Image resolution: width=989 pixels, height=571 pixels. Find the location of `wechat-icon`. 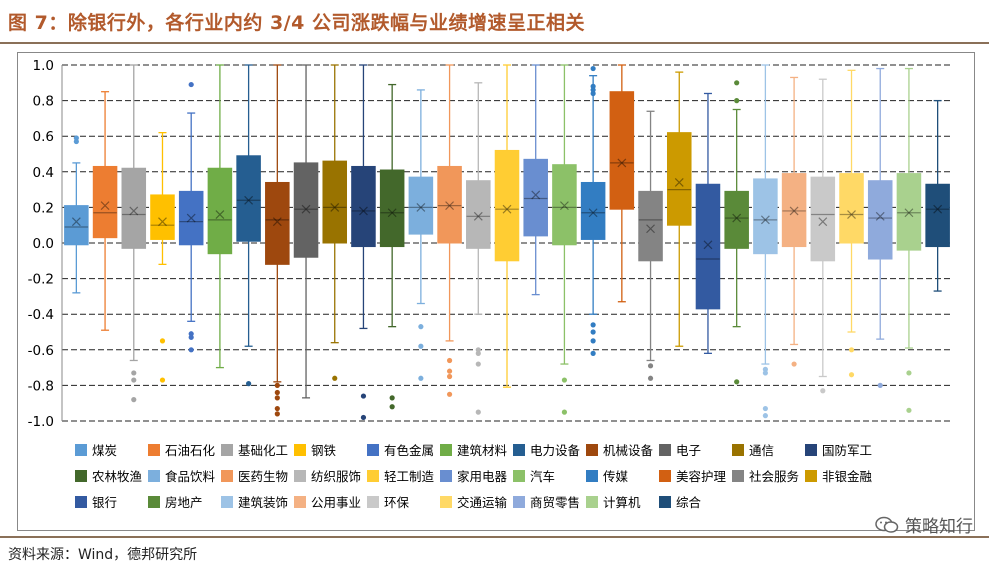

wechat-icon is located at coordinates (887, 524).